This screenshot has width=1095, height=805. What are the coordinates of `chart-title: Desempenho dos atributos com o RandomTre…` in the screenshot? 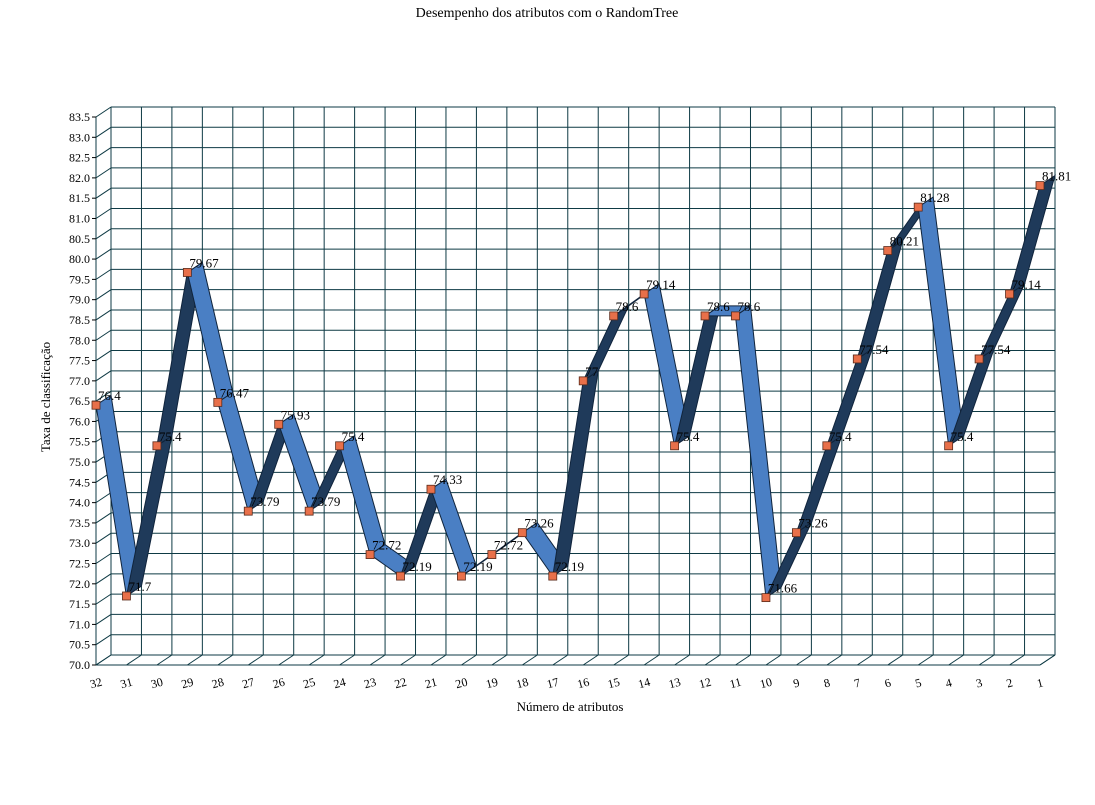 It's located at (547, 13).